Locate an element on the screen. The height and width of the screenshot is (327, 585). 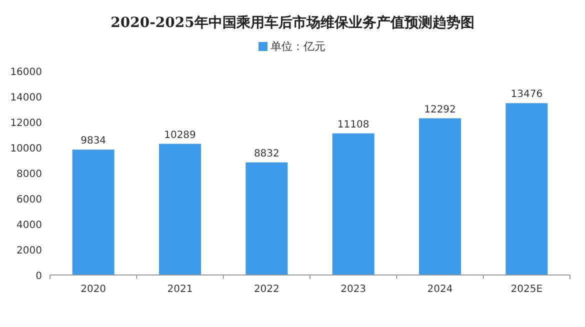
y-tick-label: 10000 is located at coordinates (26, 149).